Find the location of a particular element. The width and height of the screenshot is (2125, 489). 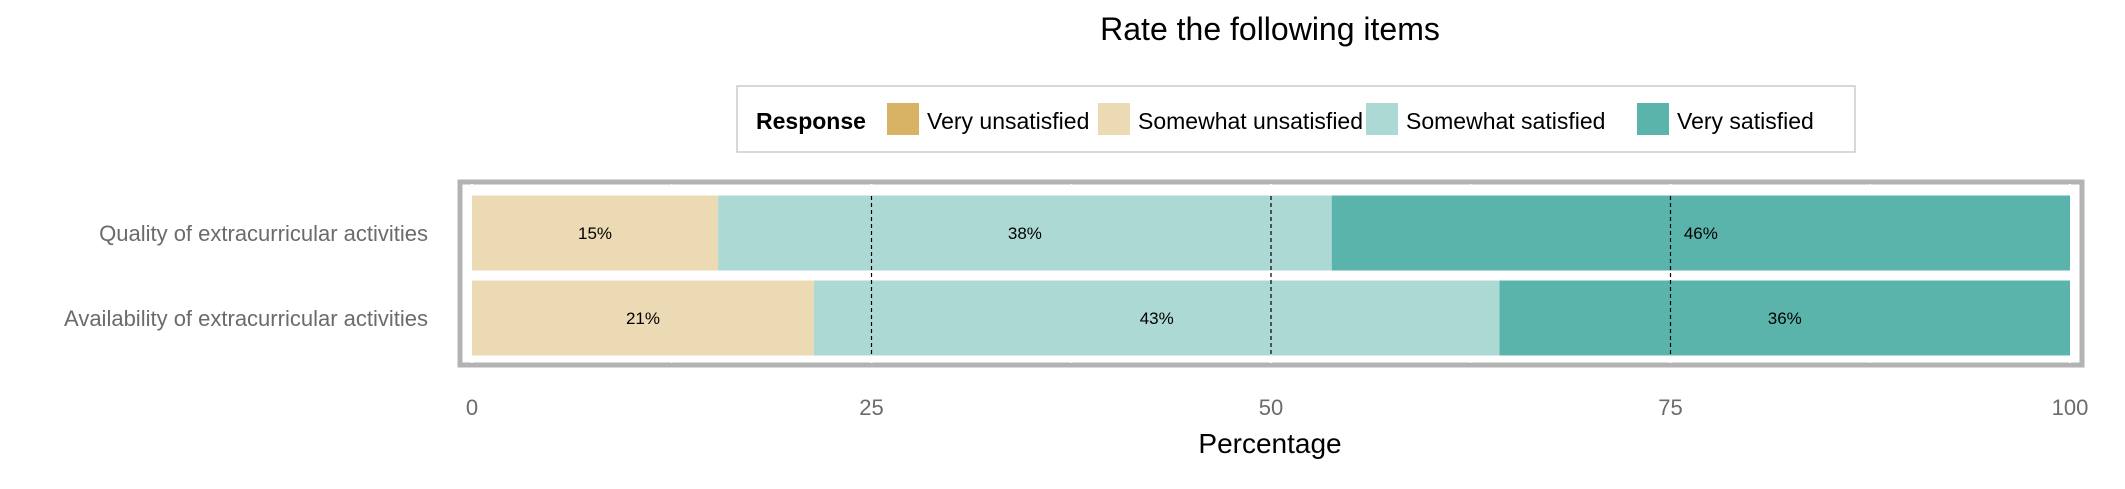

data-label: 15% is located at coordinates (595, 233).